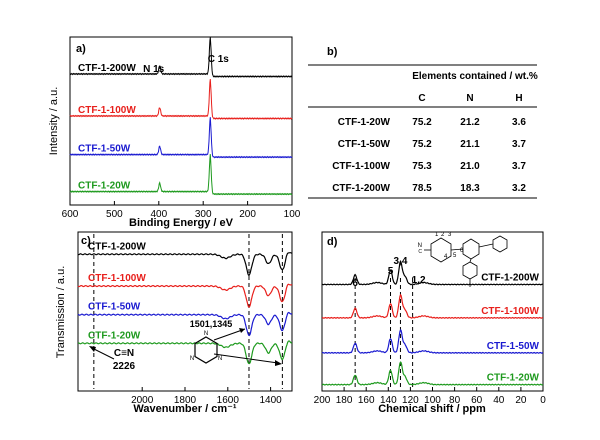 This screenshot has height=440, width=600. Describe the element at coordinates (361, 166) in the screenshot. I see `table-row-label: CTF-1-100W` at that location.